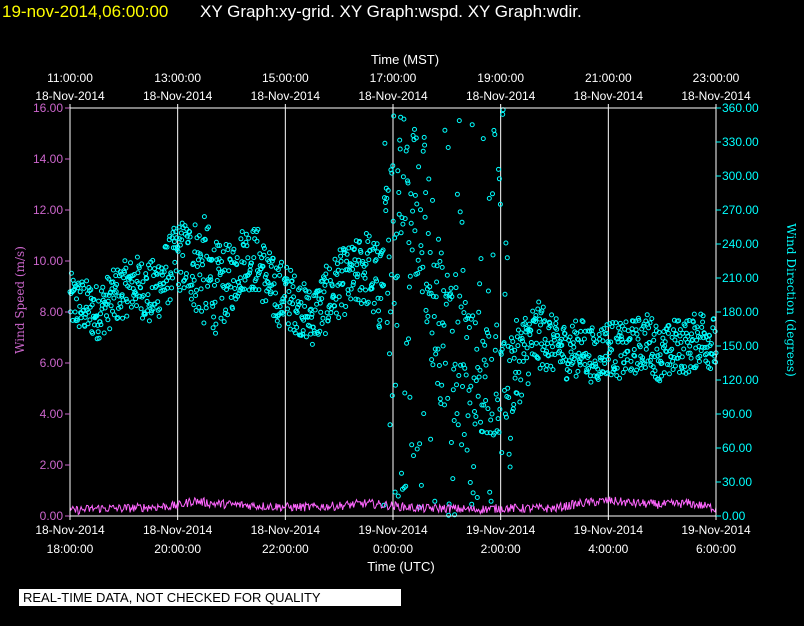 This screenshot has width=804, height=626. What do you see at coordinates (178, 530) in the screenshot?
I see `bottom-tick-date: 18-Nov-2014` at bounding box center [178, 530].